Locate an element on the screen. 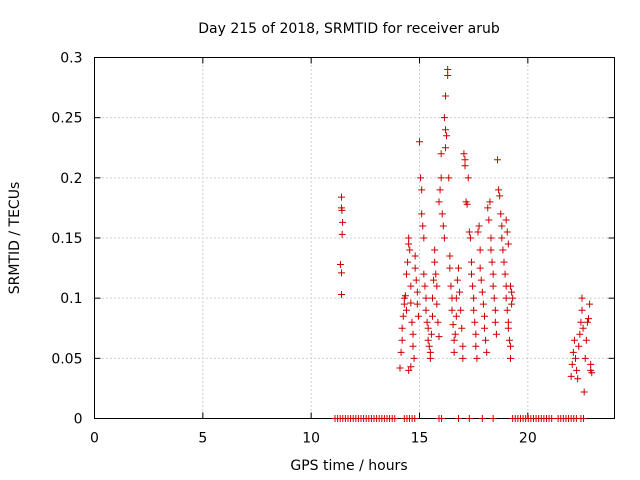 This screenshot has height=480, width=640. x-tick-label: 10 is located at coordinates (311, 439).